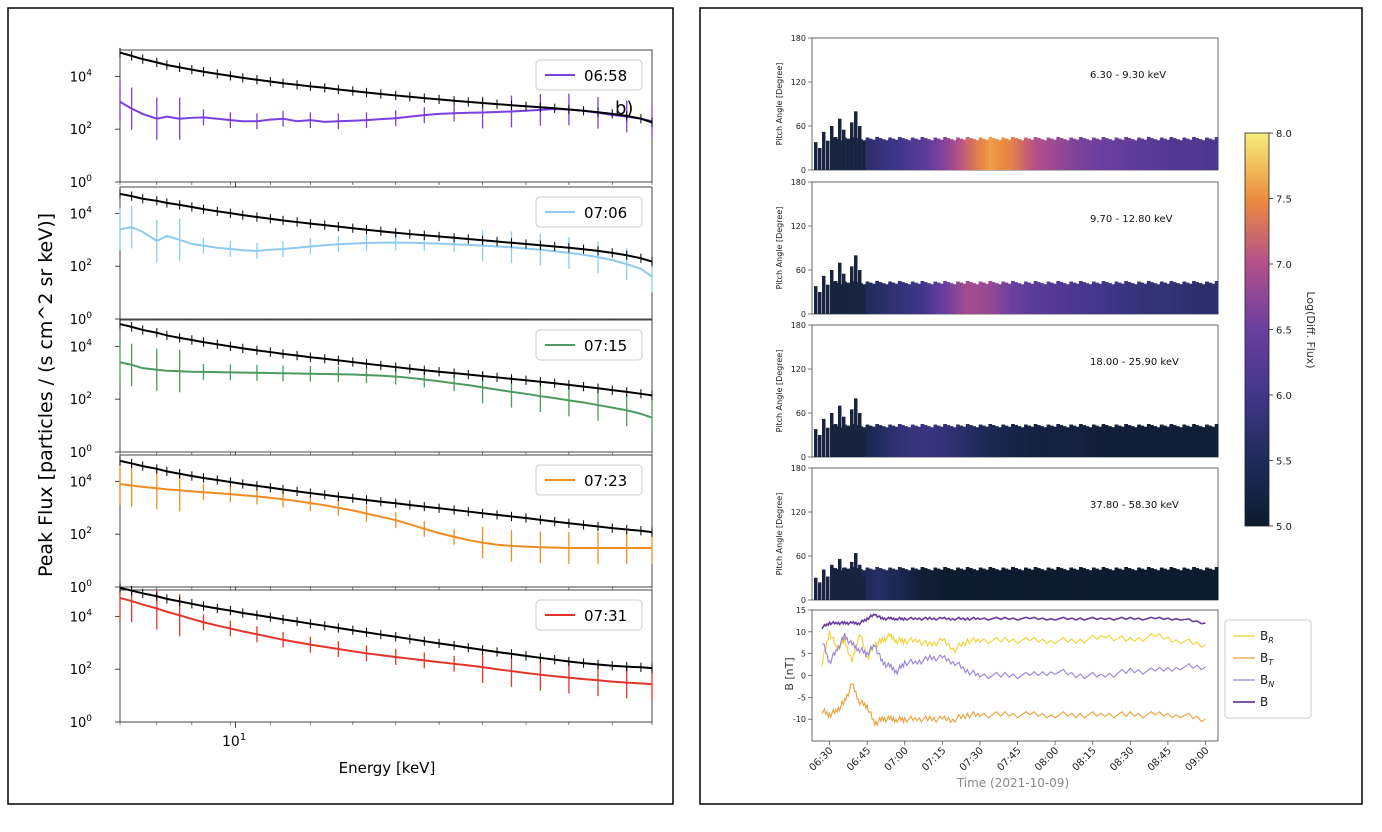 This screenshot has height=832, width=1382. What do you see at coordinates (1047, 759) in the screenshot?
I see `time-tick-label: 08:00` at bounding box center [1047, 759].